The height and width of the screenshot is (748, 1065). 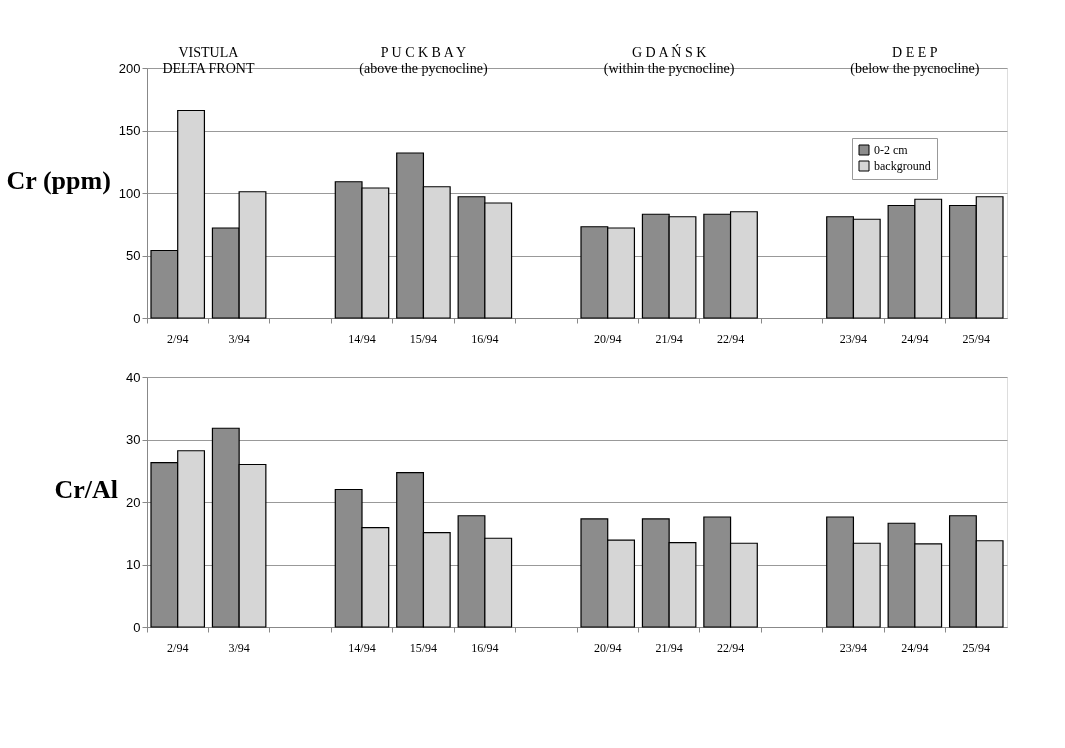 What do you see at coordinates (133, 377) in the screenshot?
I see `y-tick-label: 40` at bounding box center [133, 377].